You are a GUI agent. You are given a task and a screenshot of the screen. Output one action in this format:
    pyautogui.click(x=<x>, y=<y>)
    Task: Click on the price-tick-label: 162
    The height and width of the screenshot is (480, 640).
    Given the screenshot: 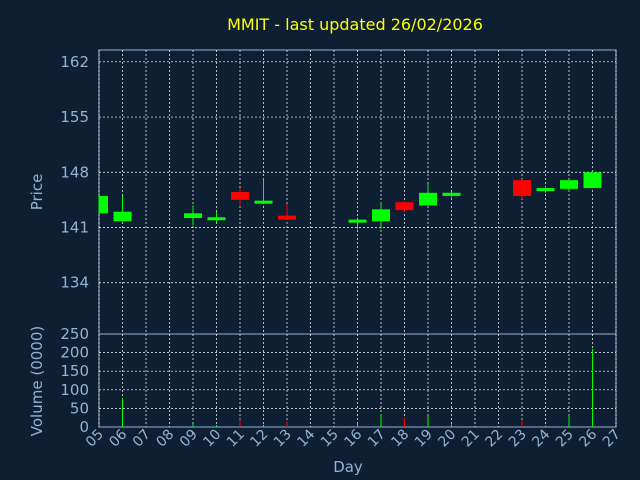 What is the action you would take?
    pyautogui.click(x=74, y=62)
    